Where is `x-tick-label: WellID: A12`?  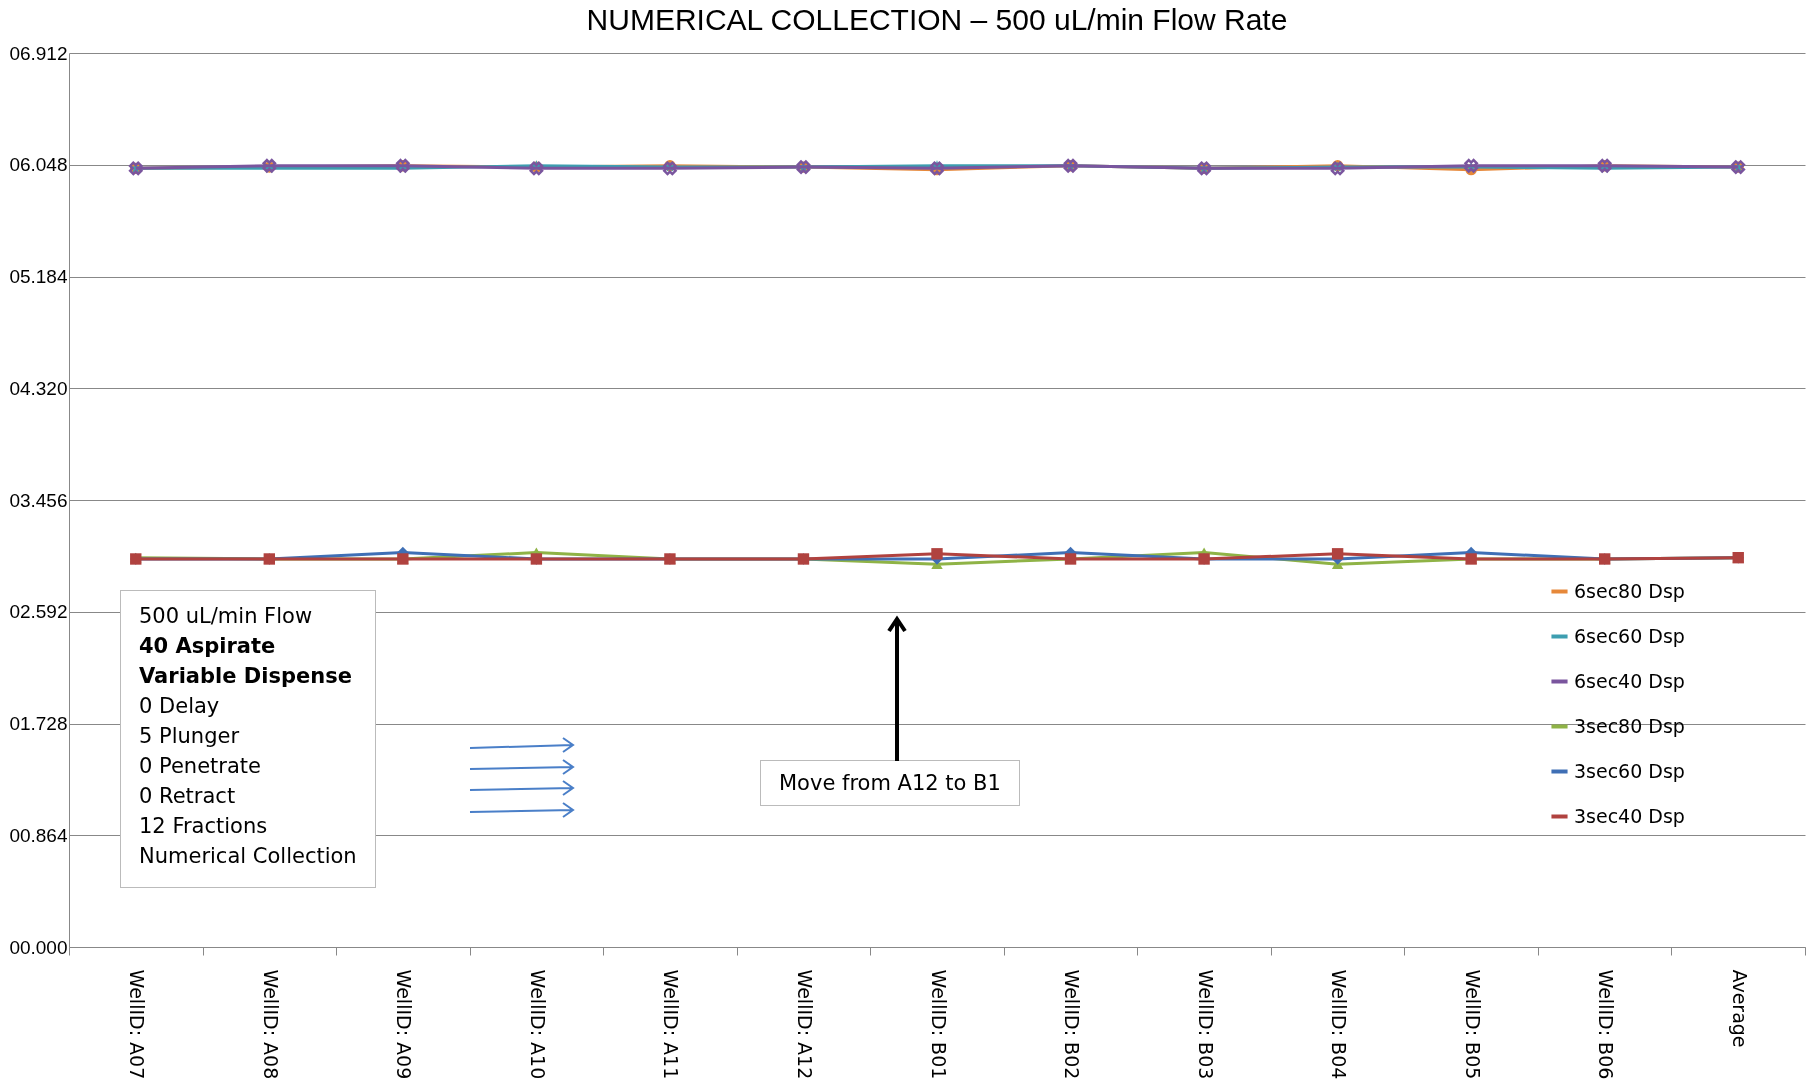 x-tick-label: WellID: A12 is located at coordinates (804, 1024).